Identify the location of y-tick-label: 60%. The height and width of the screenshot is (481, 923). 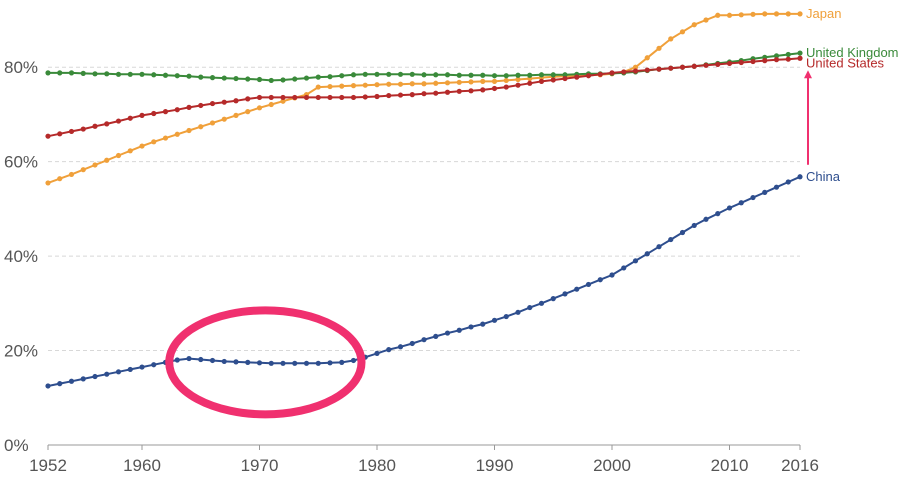
(21, 162).